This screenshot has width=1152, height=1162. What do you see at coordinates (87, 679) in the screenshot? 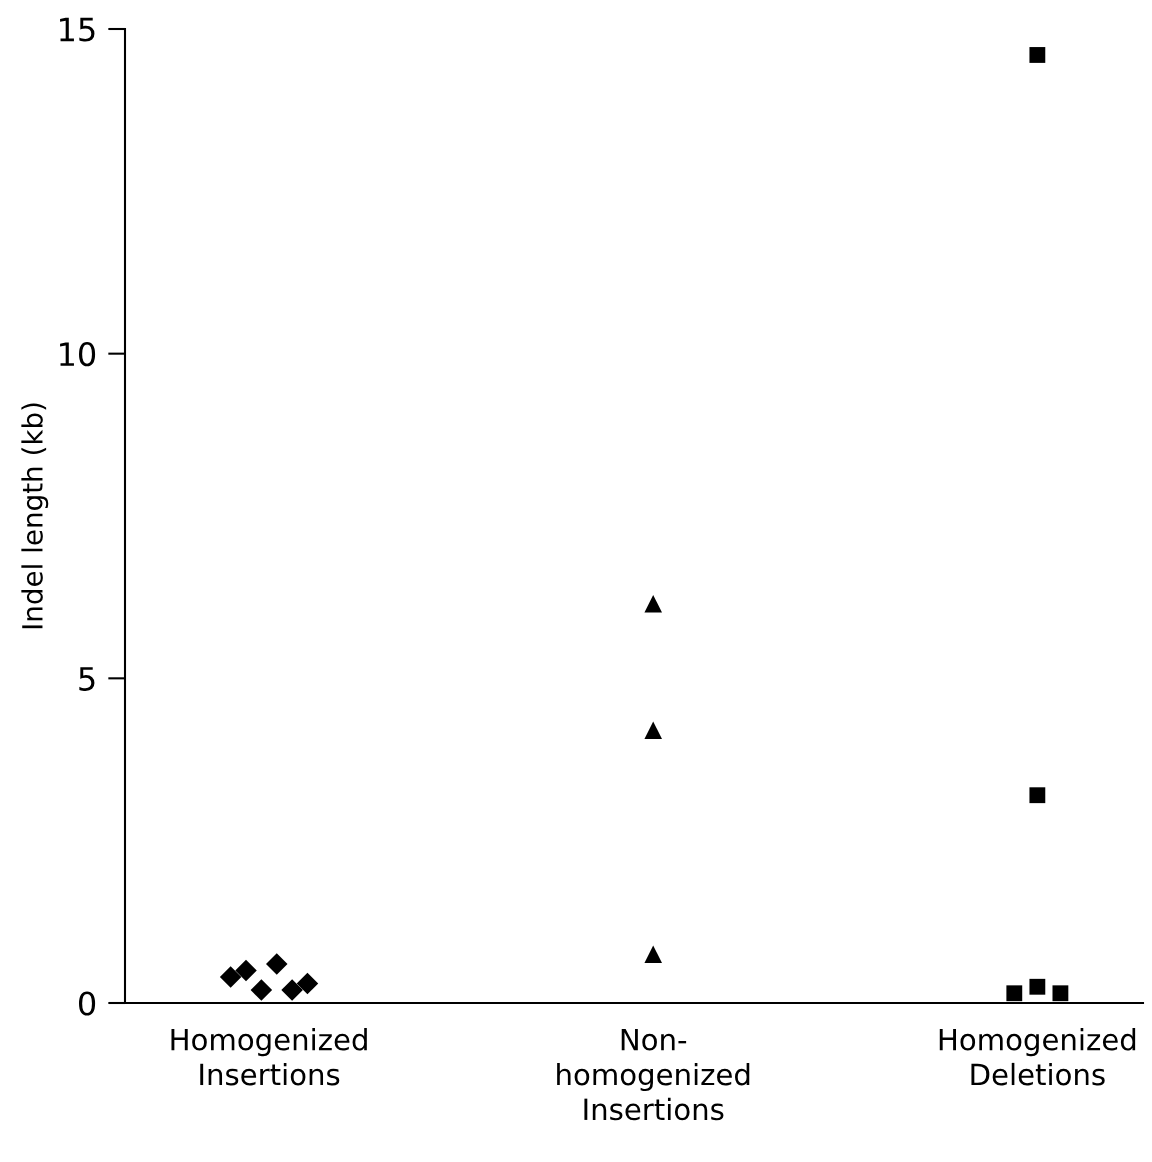
I see `y-tick-label: 5` at bounding box center [87, 679].